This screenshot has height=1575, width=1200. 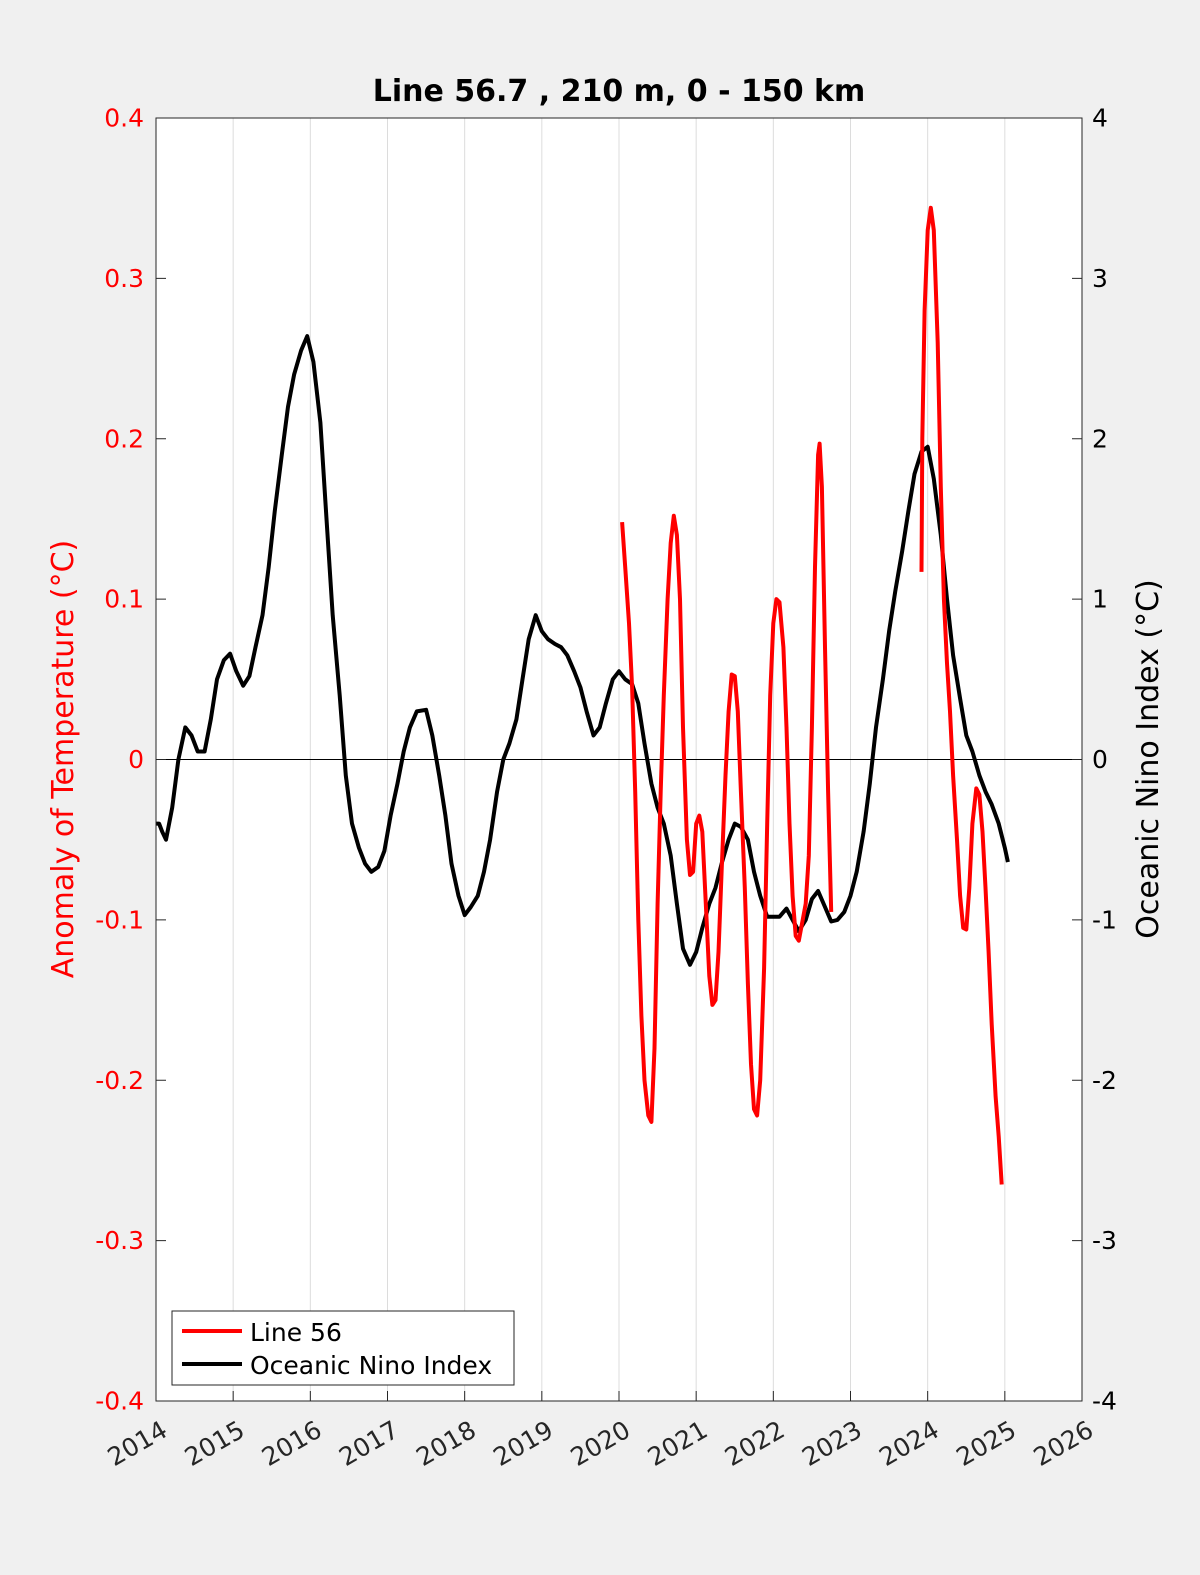 What do you see at coordinates (119, 1240) in the screenshot?
I see `y-left-tick-label: -0.3` at bounding box center [119, 1240].